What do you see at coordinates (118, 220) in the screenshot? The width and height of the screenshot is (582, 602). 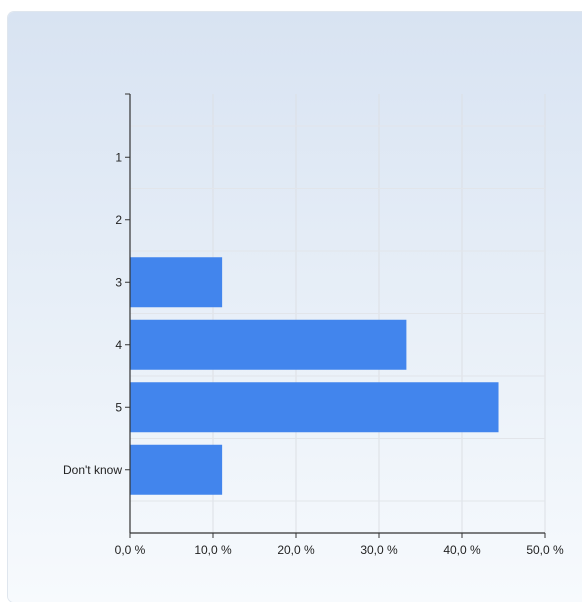 I see `y-tick-label: 2` at bounding box center [118, 220].